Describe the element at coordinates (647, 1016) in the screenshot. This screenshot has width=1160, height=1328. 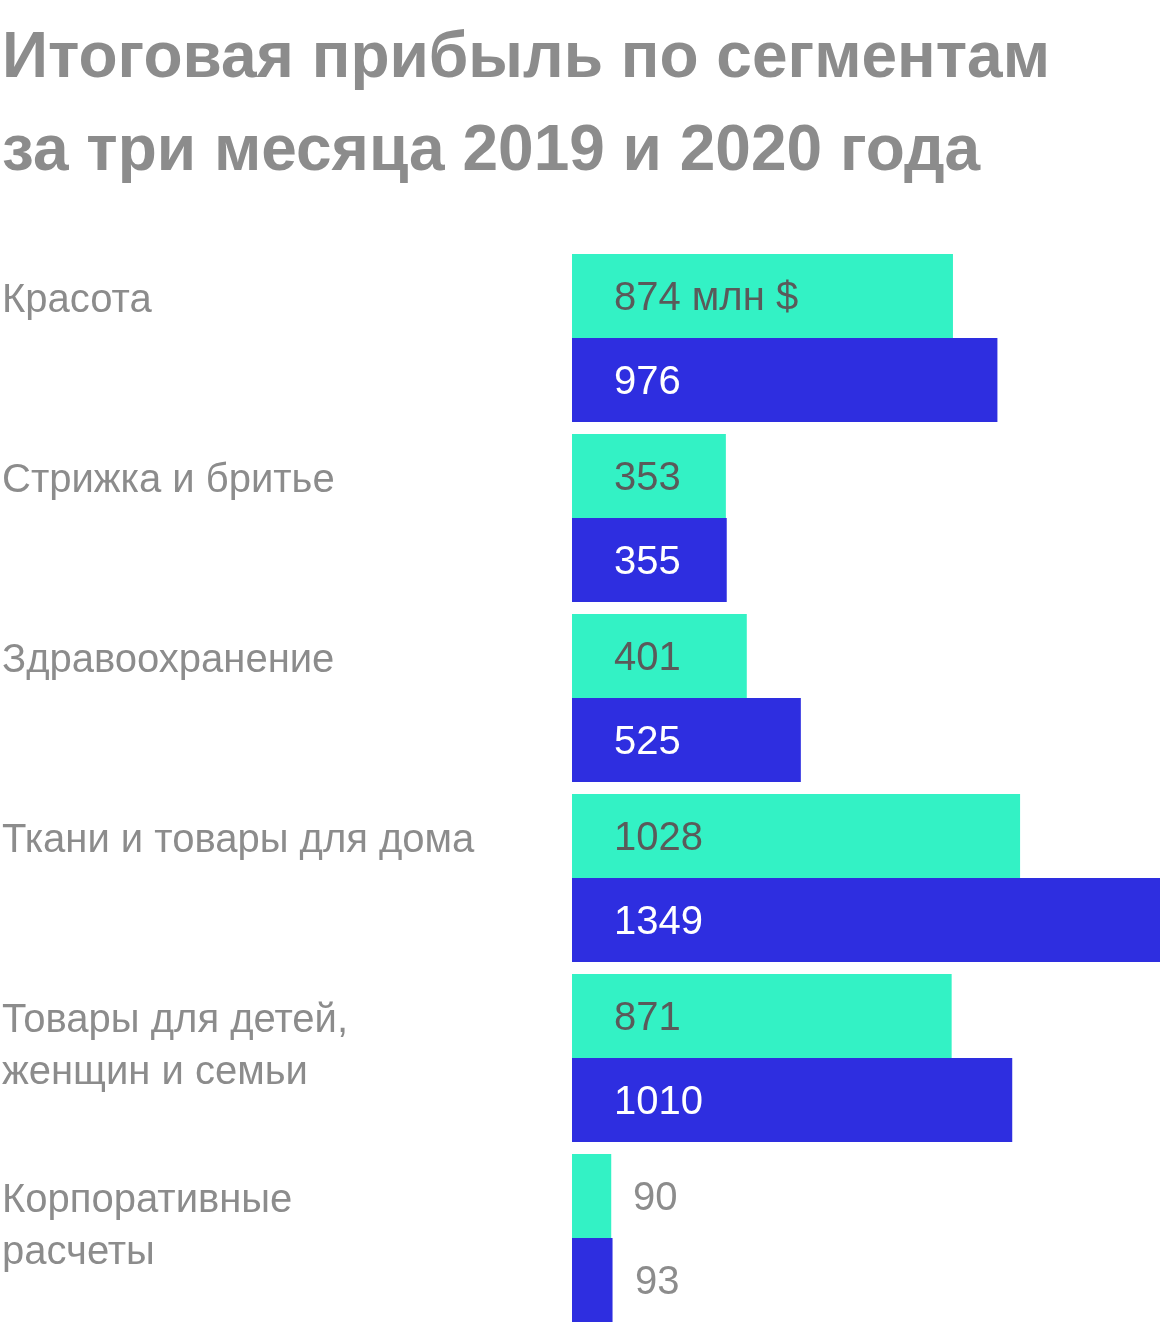
I see `data-label: 871` at that location.